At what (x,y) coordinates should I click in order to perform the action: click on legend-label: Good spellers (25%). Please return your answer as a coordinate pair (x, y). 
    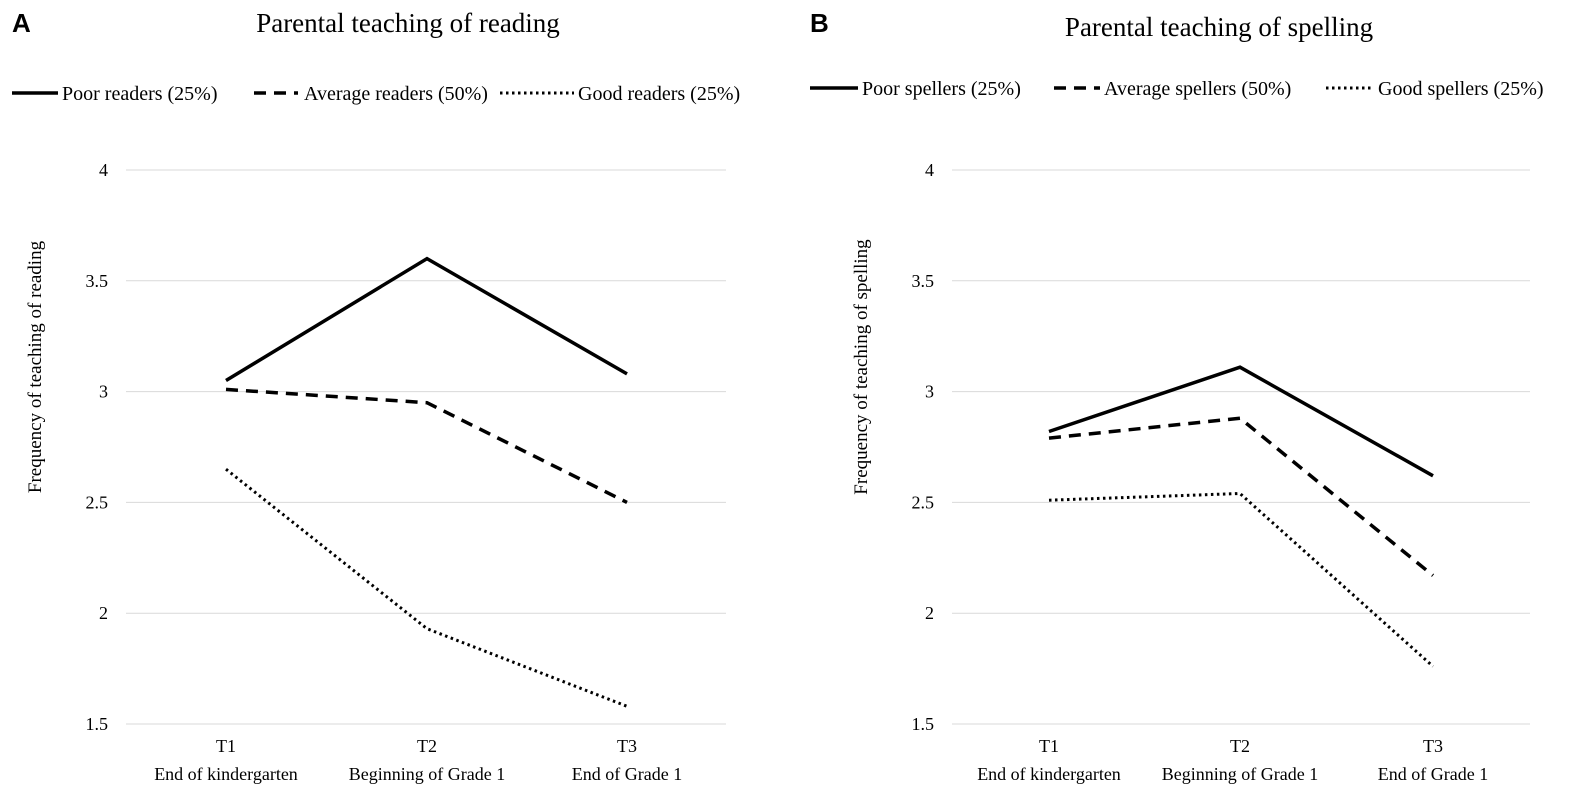
    Looking at the image, I should click on (1461, 89).